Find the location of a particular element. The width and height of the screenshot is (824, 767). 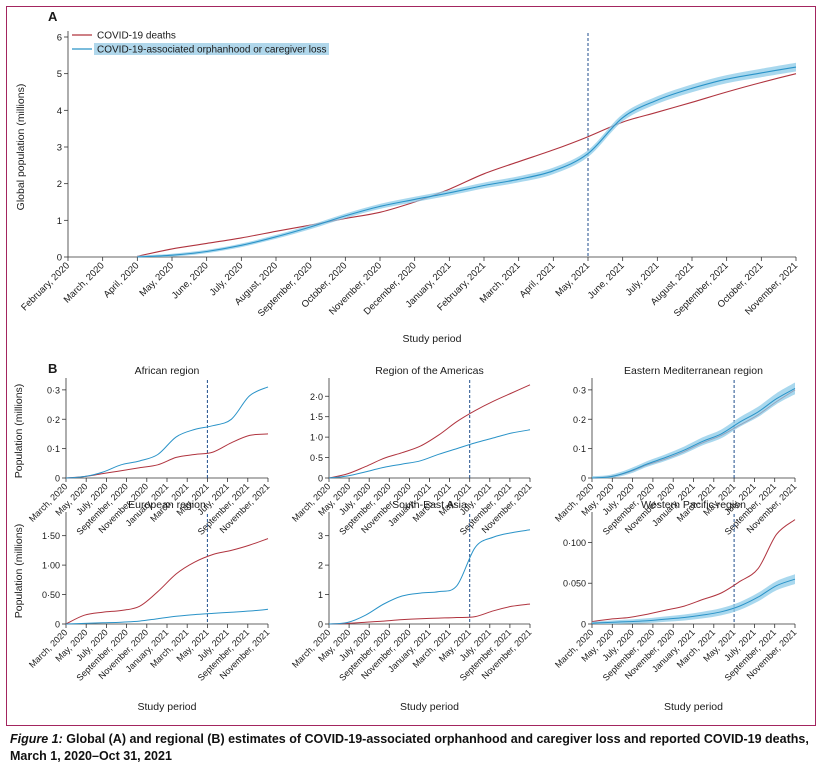

y-tick-label: 1·00 is located at coordinates (51, 566).